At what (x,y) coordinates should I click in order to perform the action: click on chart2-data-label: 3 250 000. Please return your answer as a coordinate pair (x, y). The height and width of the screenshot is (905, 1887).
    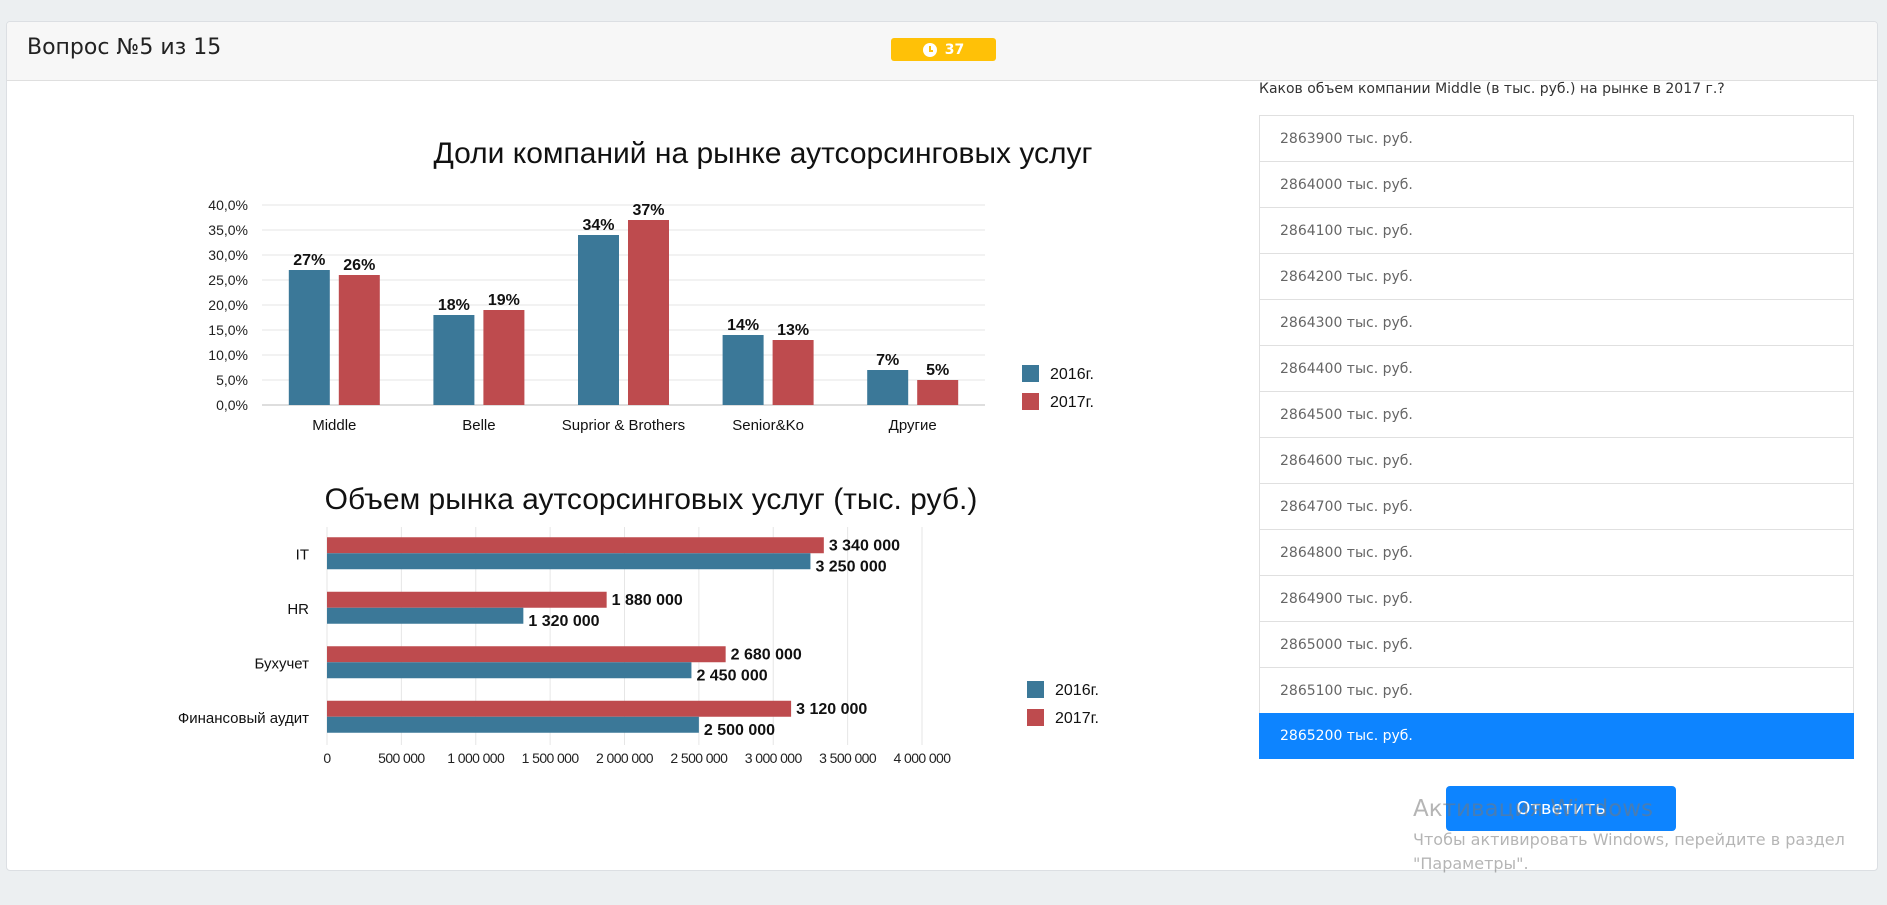
    Looking at the image, I should click on (850, 566).